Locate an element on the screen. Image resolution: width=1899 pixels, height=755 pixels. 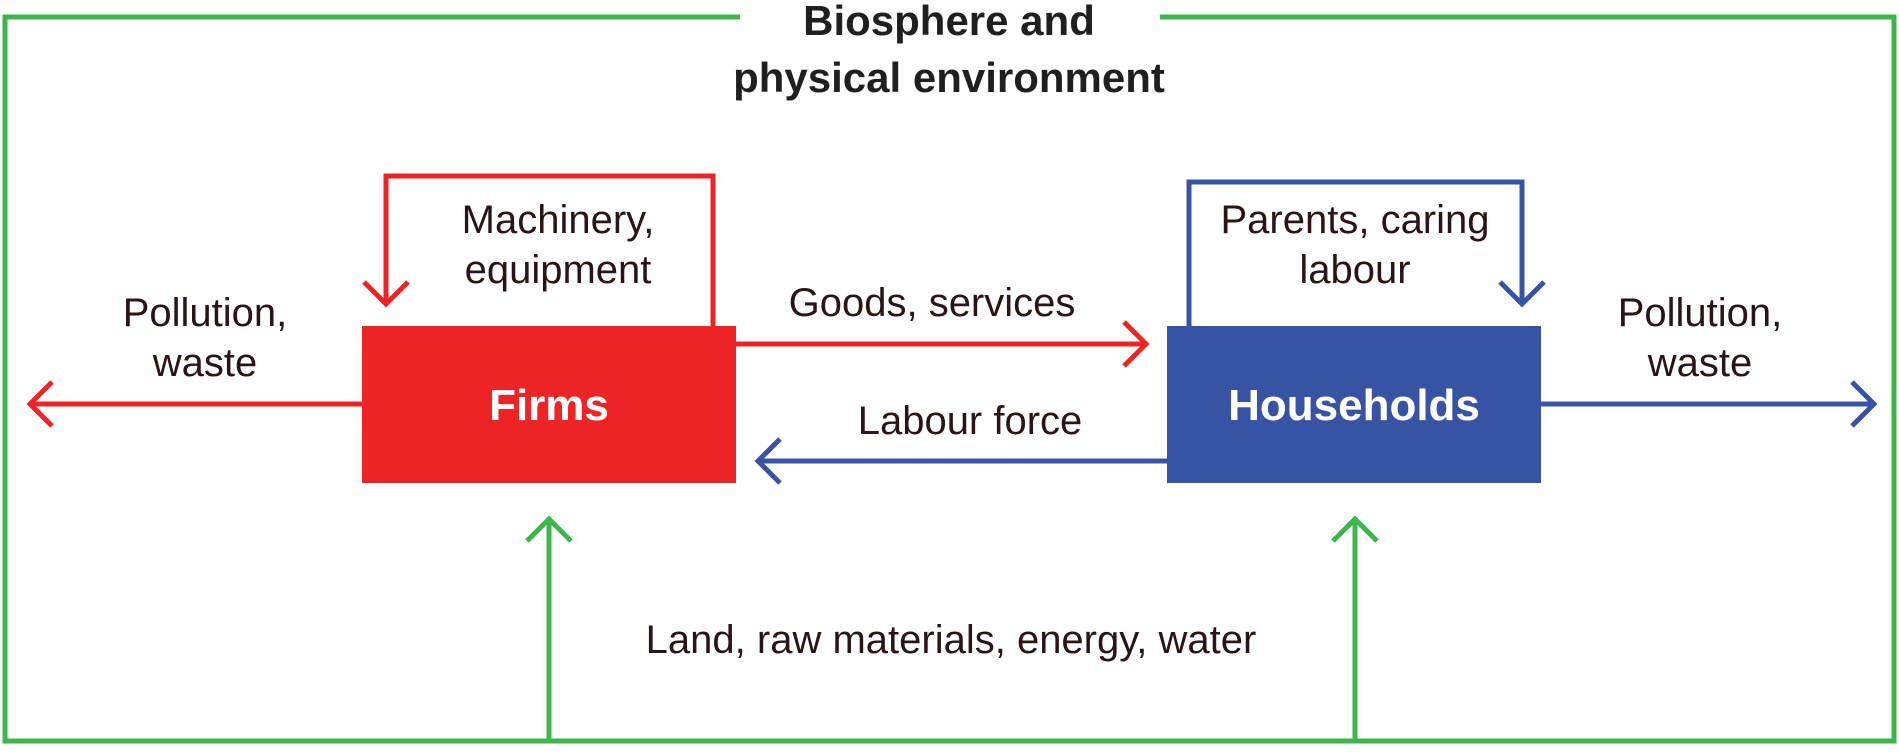
pollution-left-arrow is located at coordinates (194, 404).